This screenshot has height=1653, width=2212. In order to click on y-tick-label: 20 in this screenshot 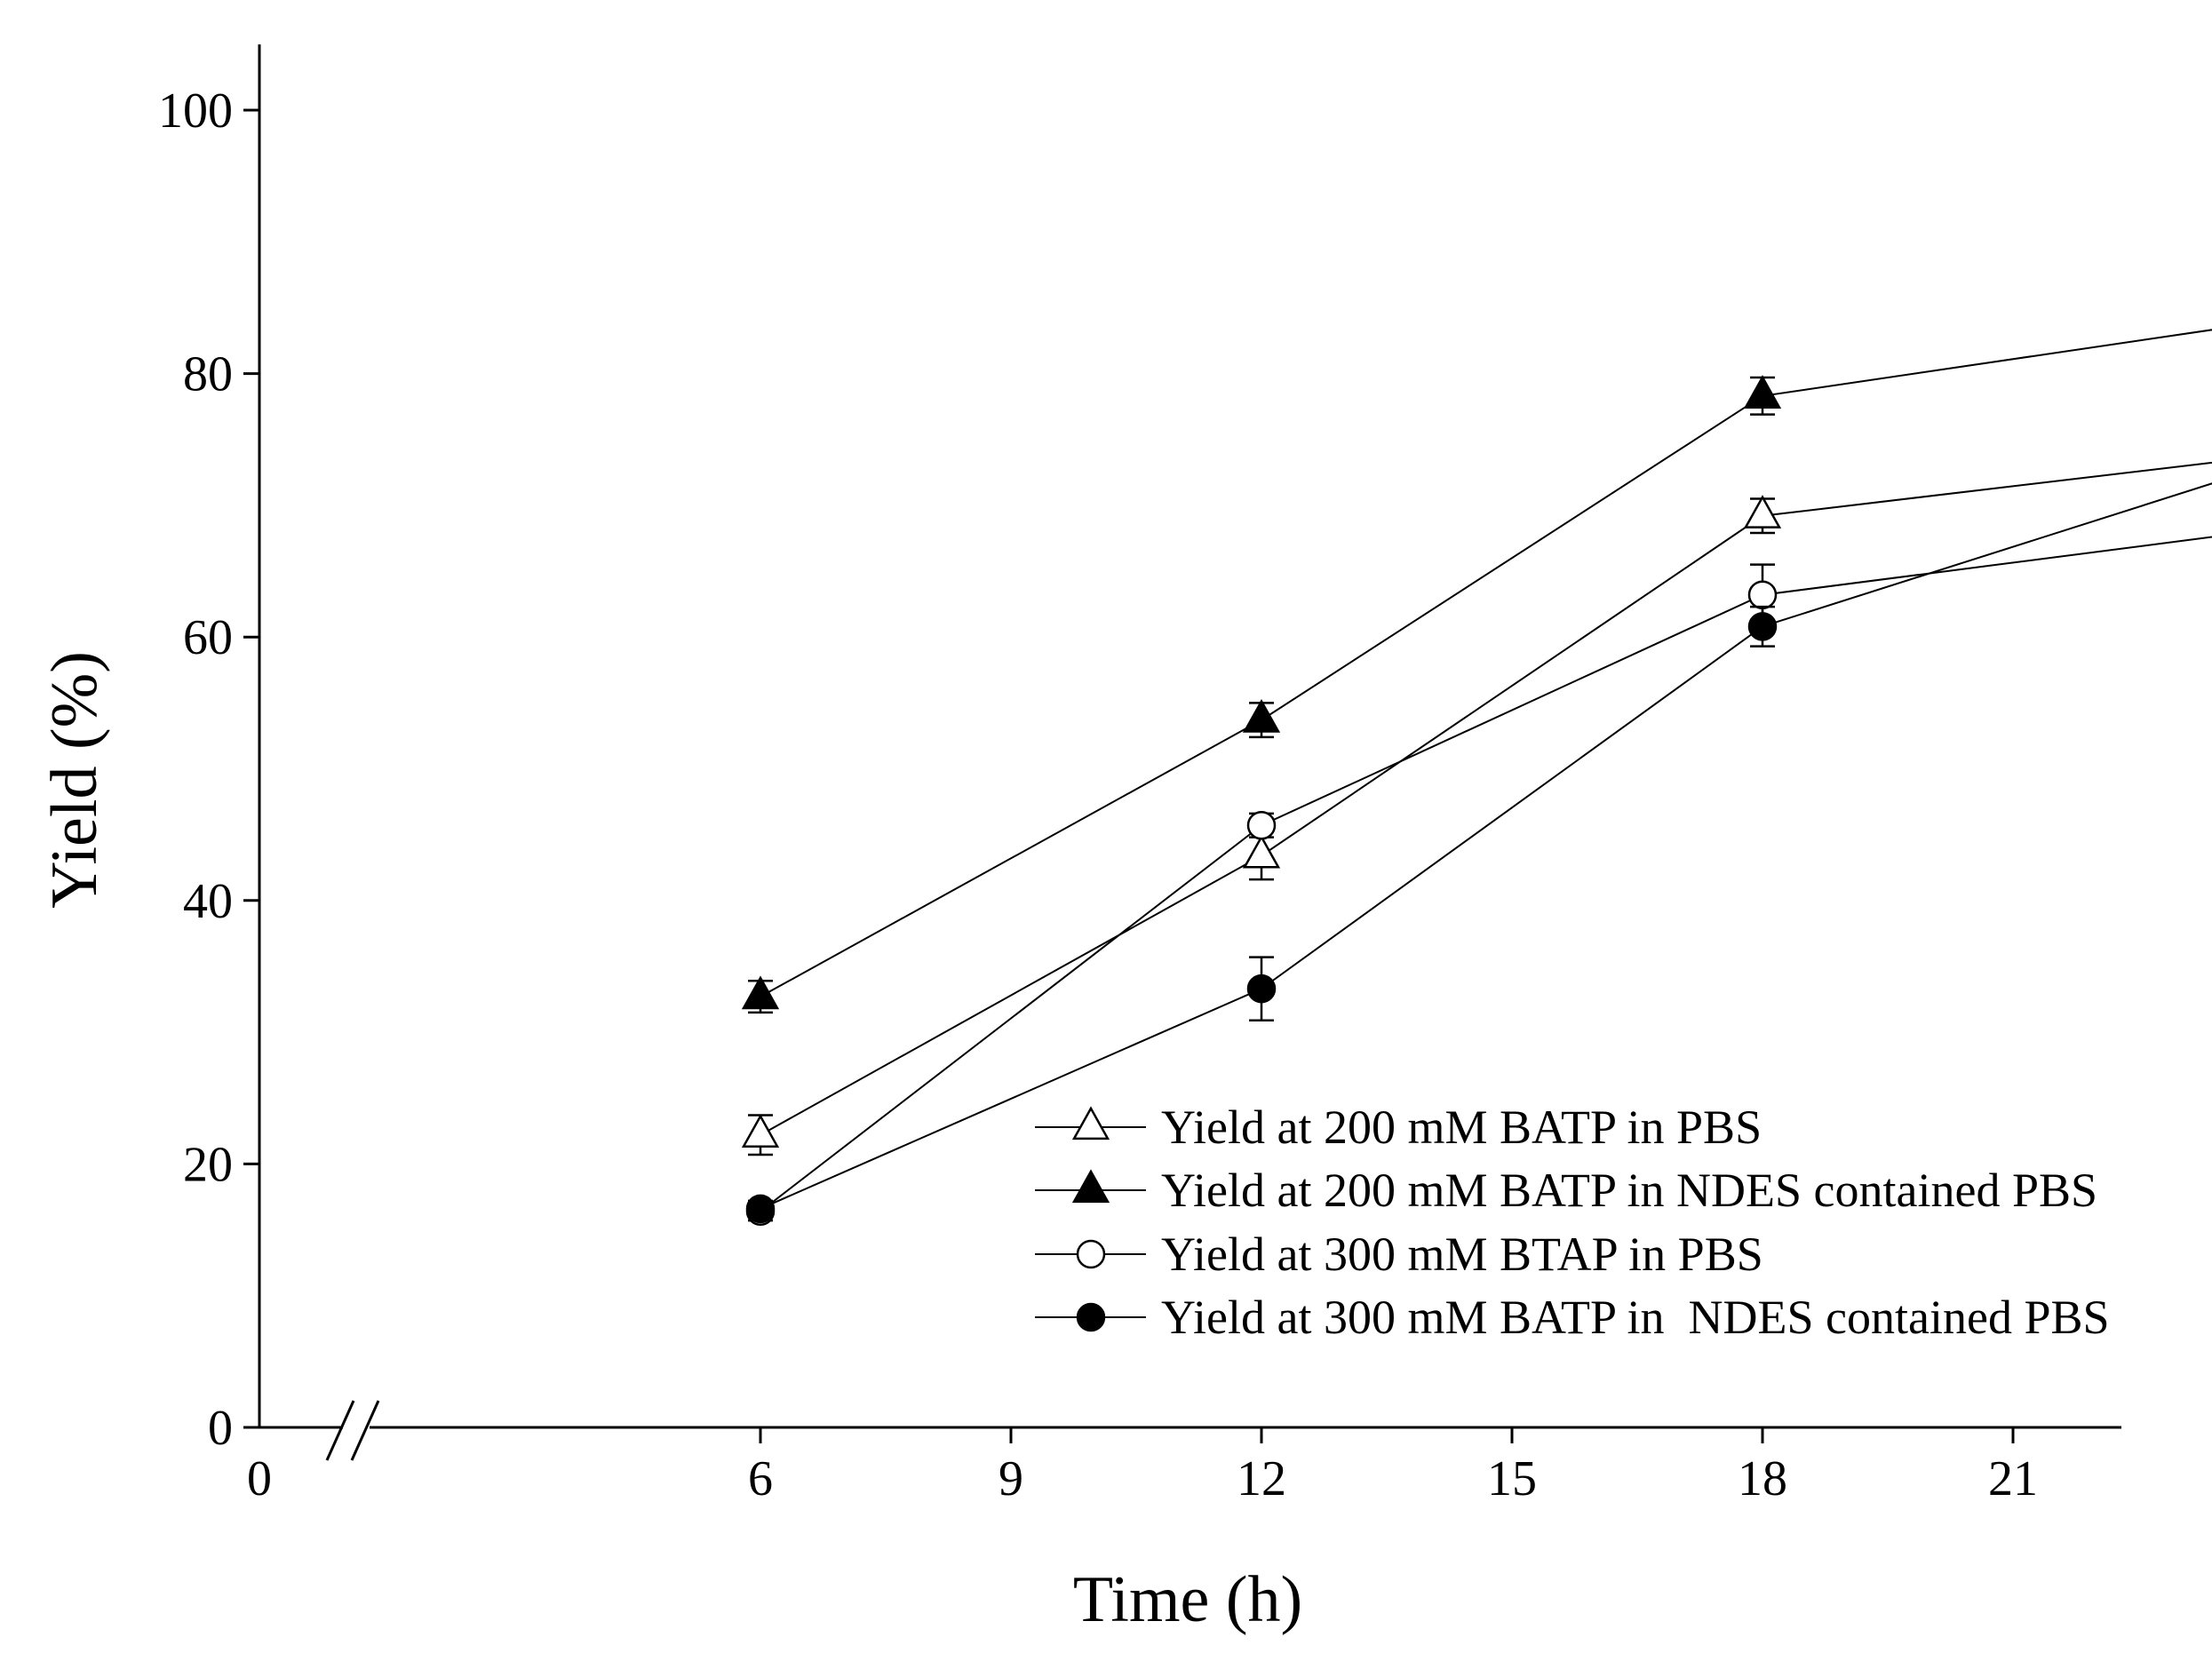, I will do `click(208, 1164)`.